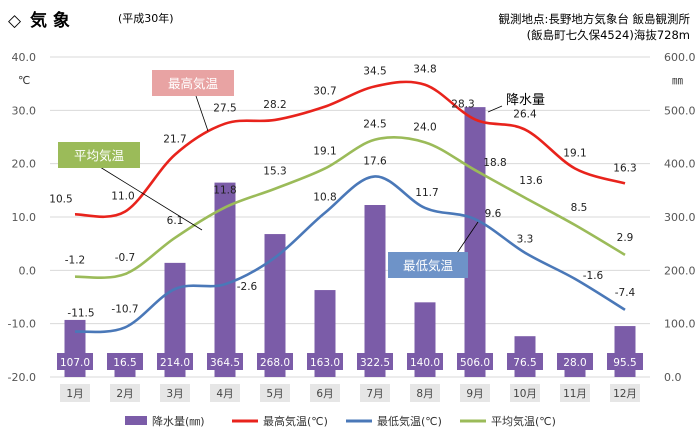 This screenshot has height=440, width=700. I want to click on data-label-min: -10.7, so click(124, 309).